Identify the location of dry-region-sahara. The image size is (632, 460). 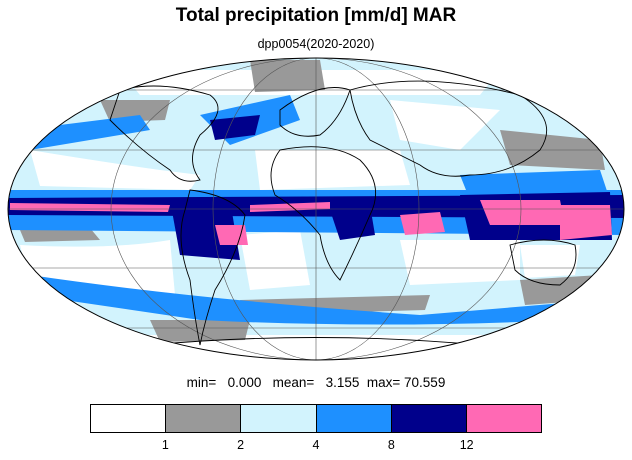
(332, 170).